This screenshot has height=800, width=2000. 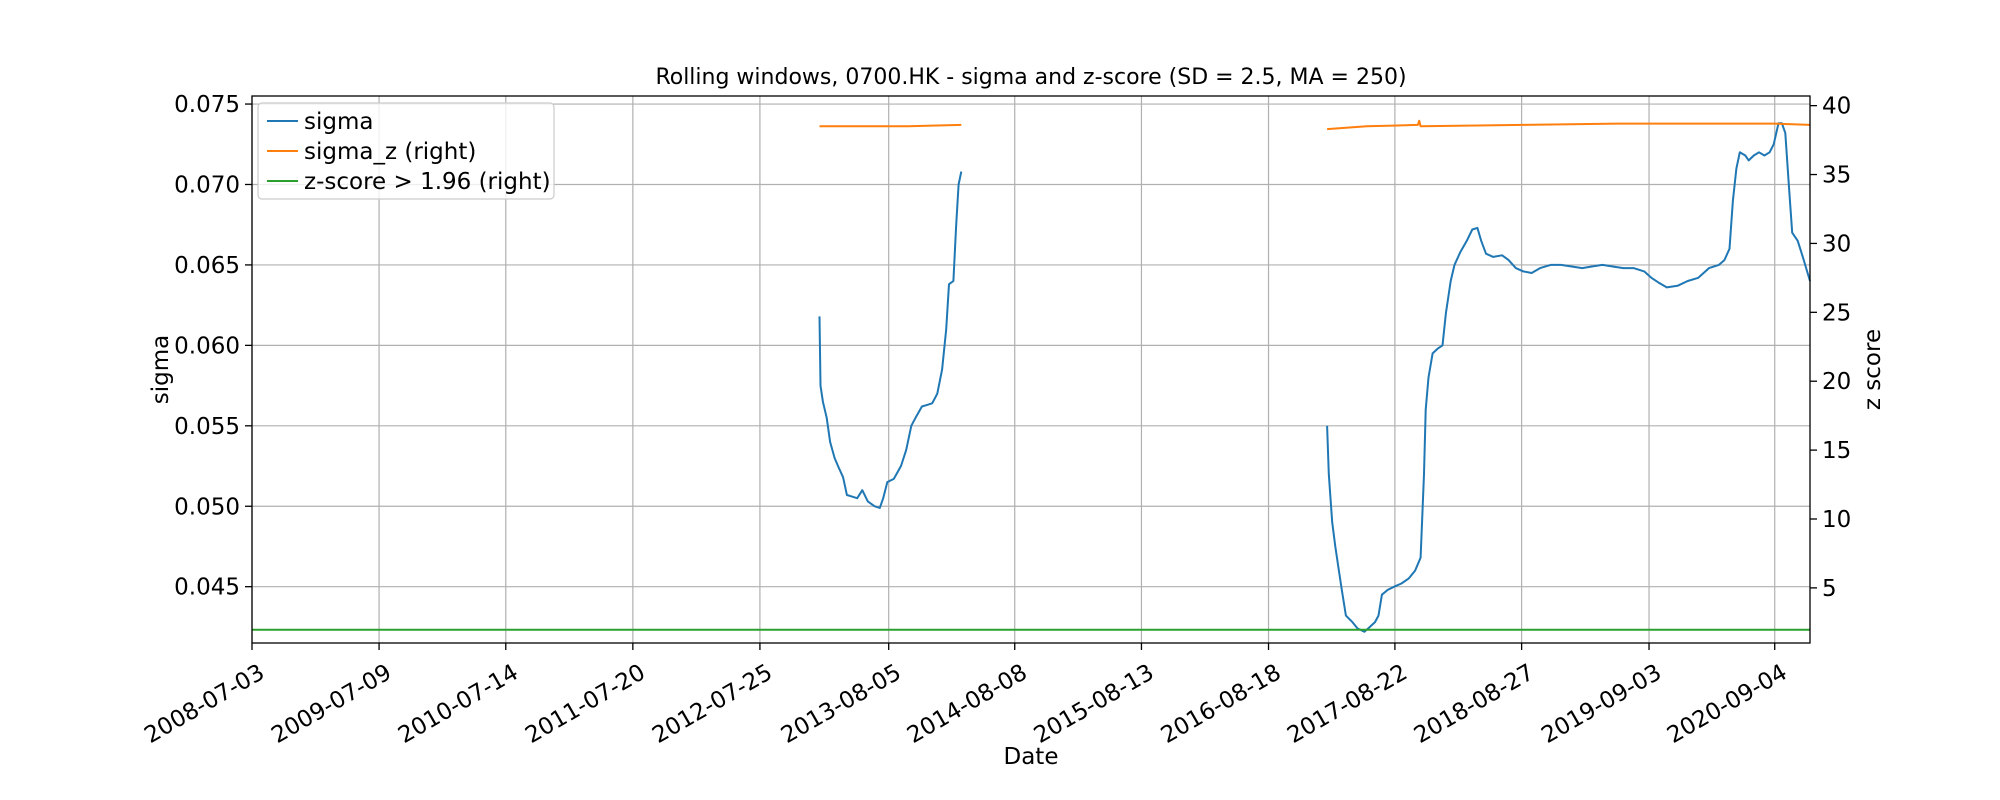 What do you see at coordinates (1836, 520) in the screenshot?
I see `y-right-tick-label: 10` at bounding box center [1836, 520].